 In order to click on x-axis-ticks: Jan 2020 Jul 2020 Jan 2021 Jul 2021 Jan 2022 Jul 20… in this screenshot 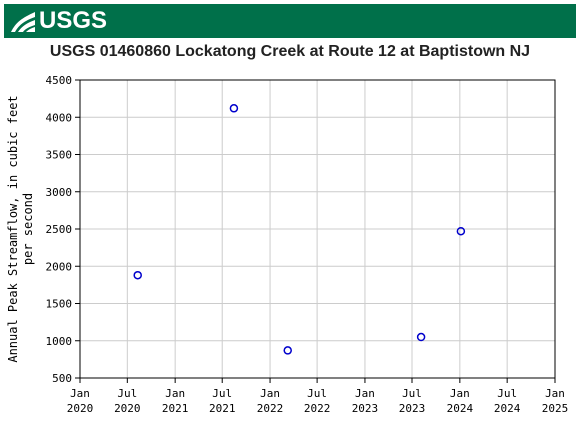, I will do `click(318, 396)`.